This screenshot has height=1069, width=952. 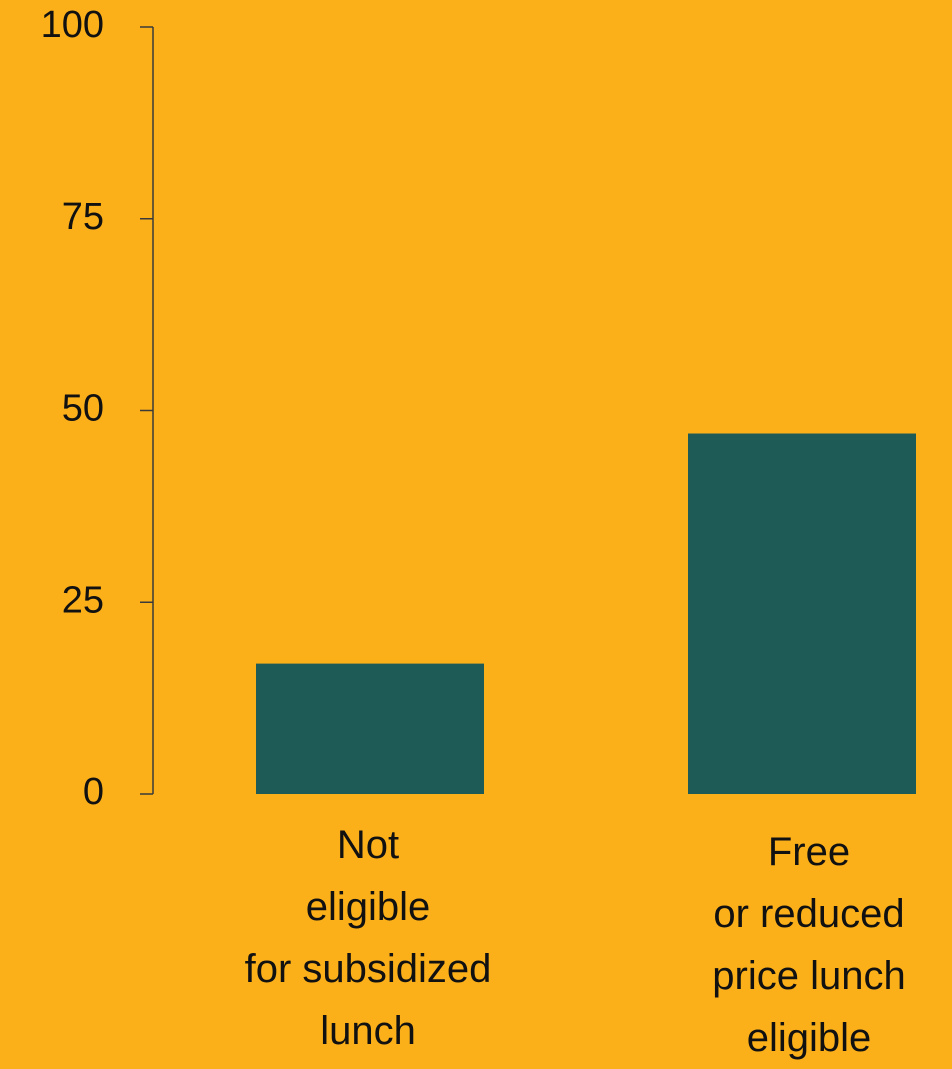 I want to click on x-category-label: Free or reduced price lunch eligible, so click(x=808, y=945).